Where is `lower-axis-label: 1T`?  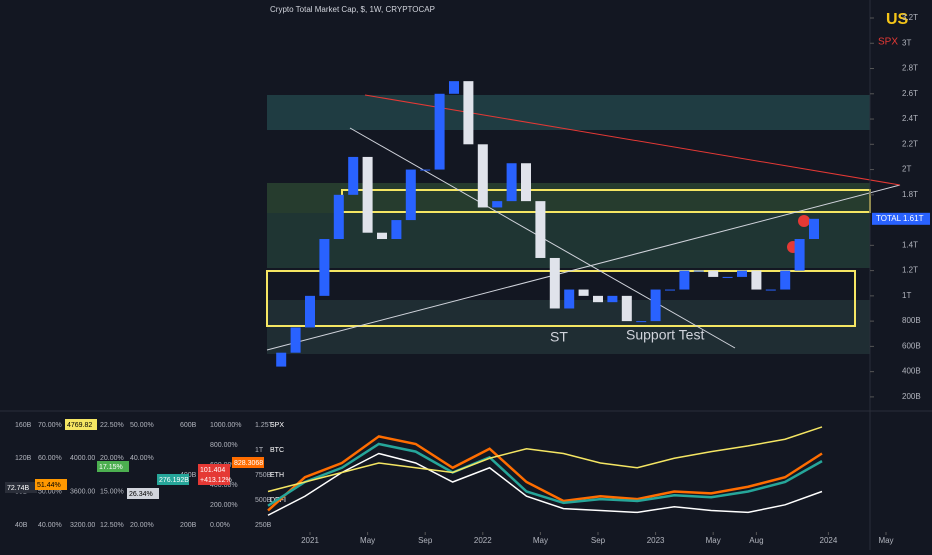 lower-axis-label: 1T is located at coordinates (259, 450).